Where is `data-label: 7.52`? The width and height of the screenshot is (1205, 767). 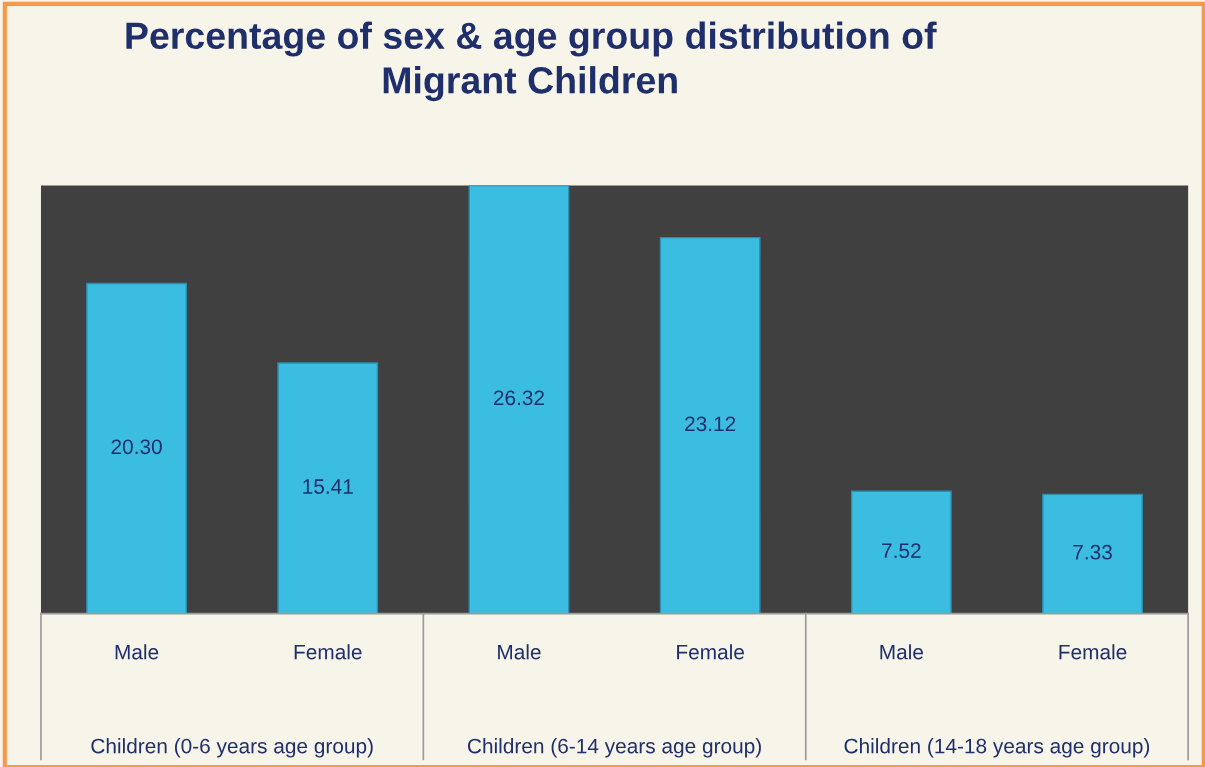
data-label: 7.52 is located at coordinates (901, 551).